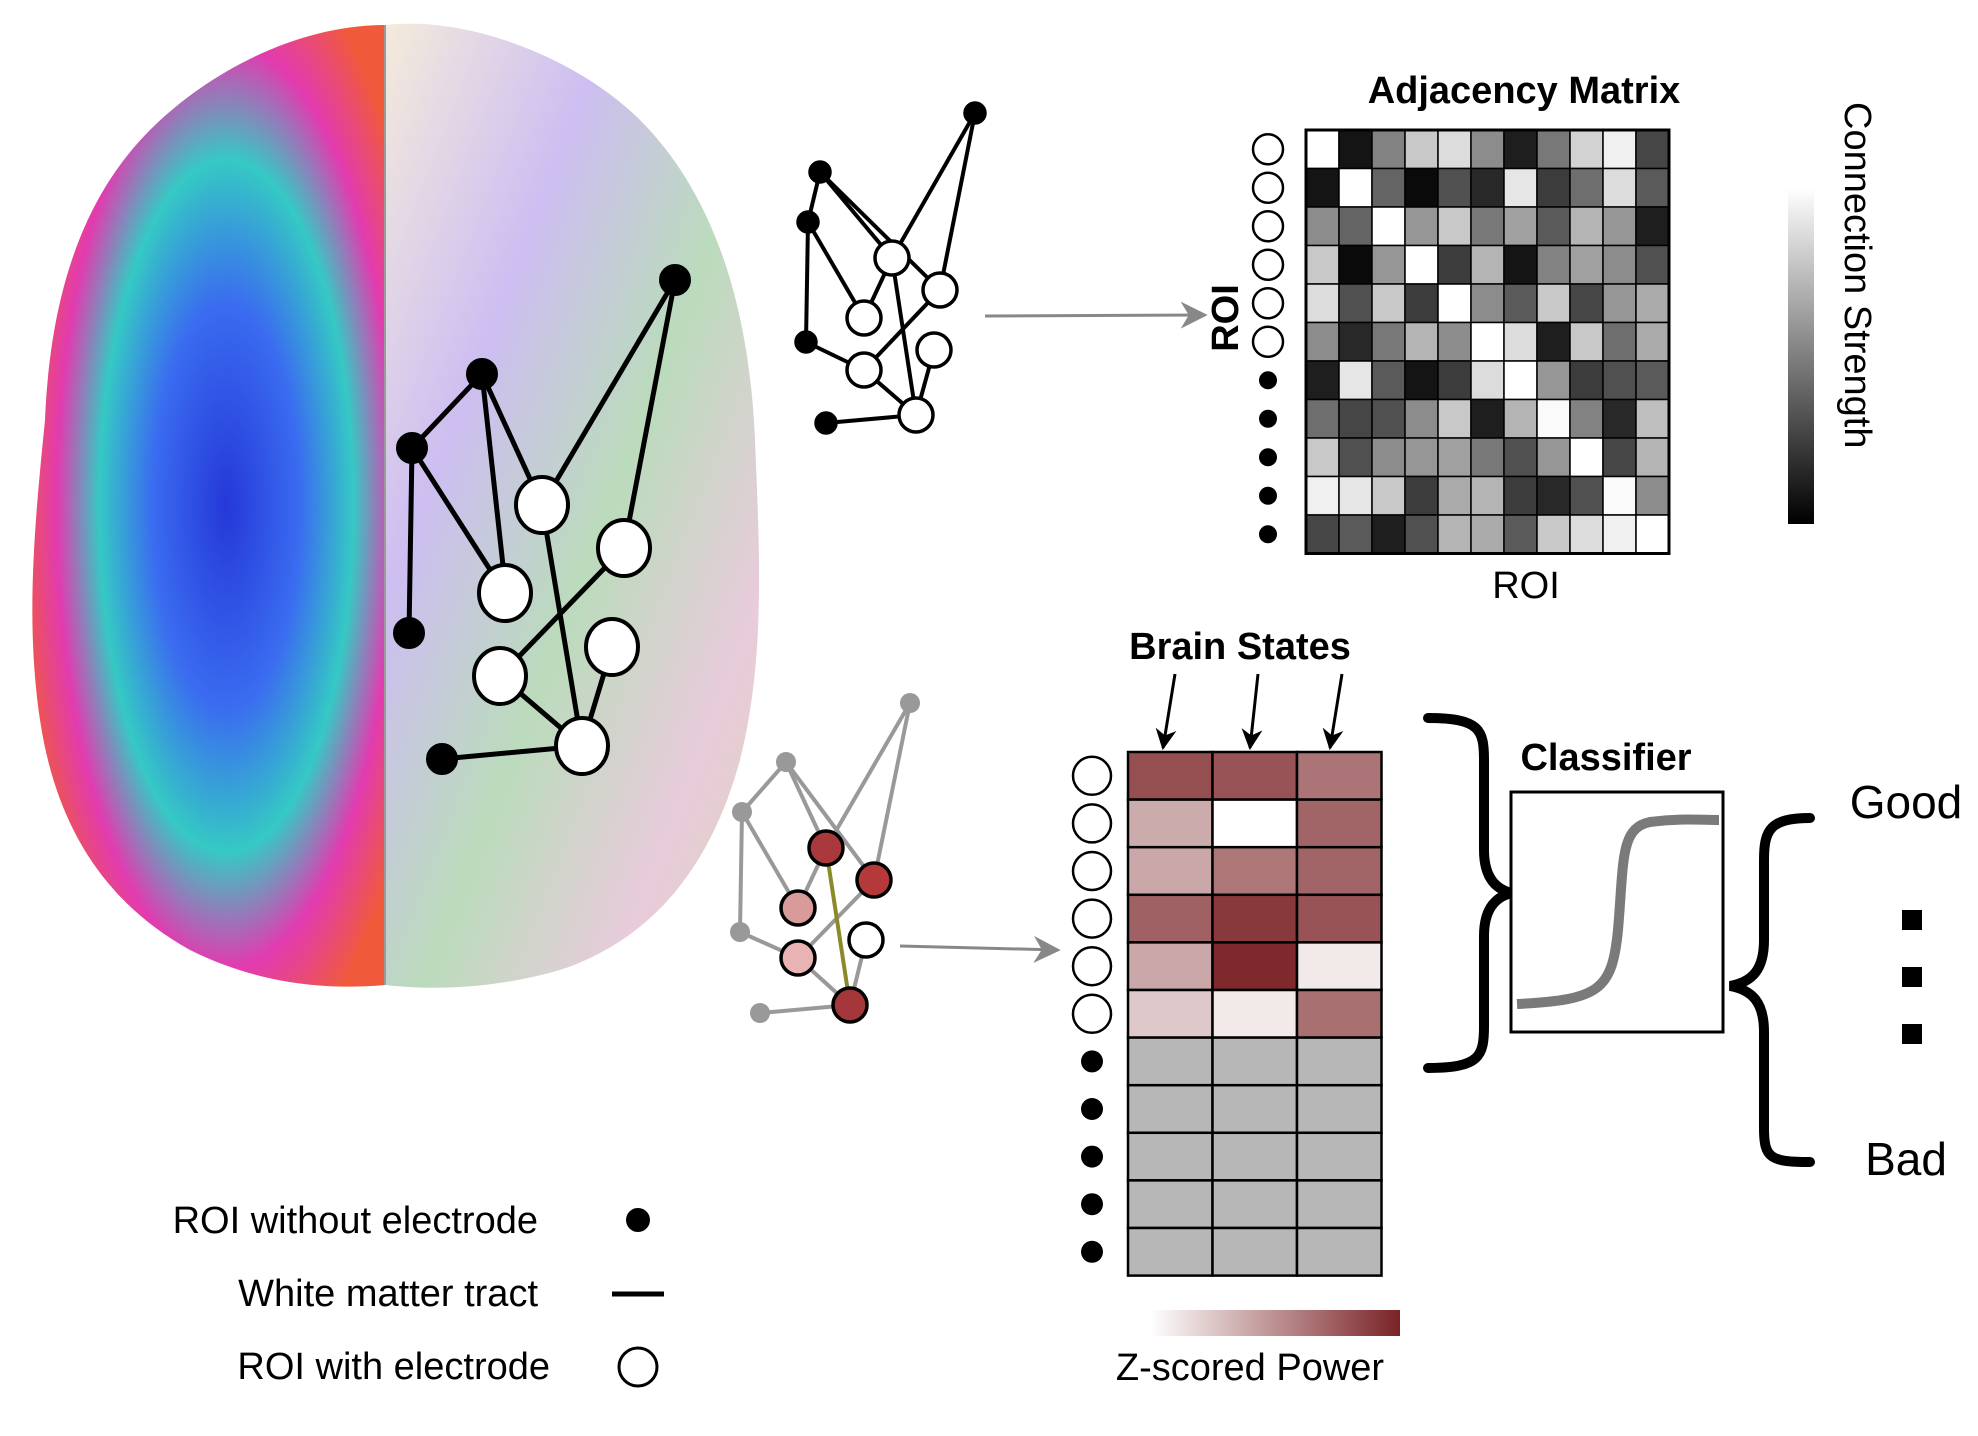  I want to click on brain-left-hemisphere, so click(208, 506).